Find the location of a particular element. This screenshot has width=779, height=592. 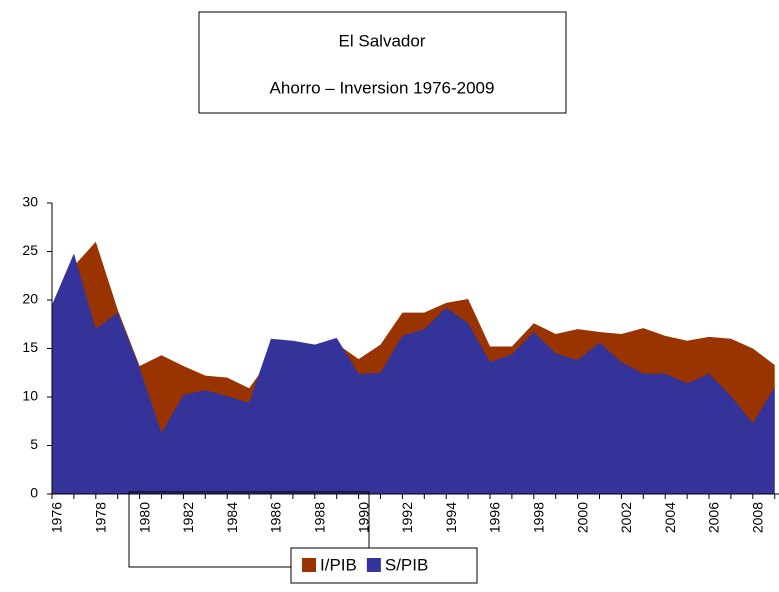

highlight-box is located at coordinates (249, 529).